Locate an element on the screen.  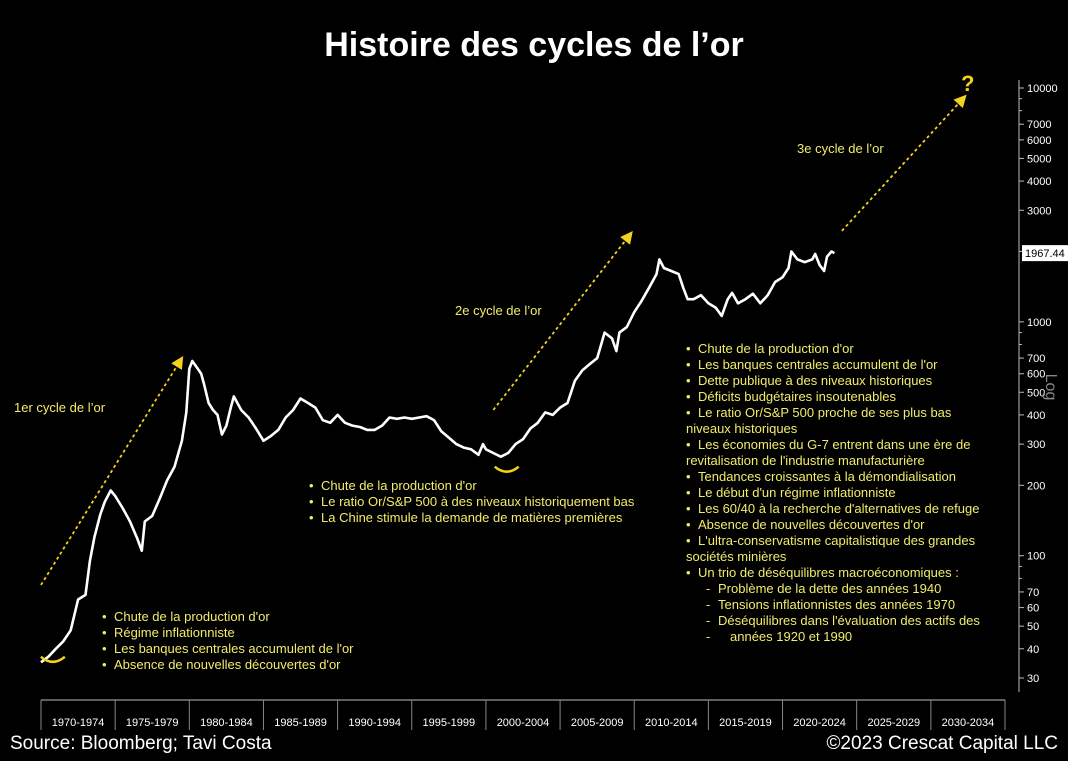
cycle-2-note: Chute de la production d'or is located at coordinates (471, 486).